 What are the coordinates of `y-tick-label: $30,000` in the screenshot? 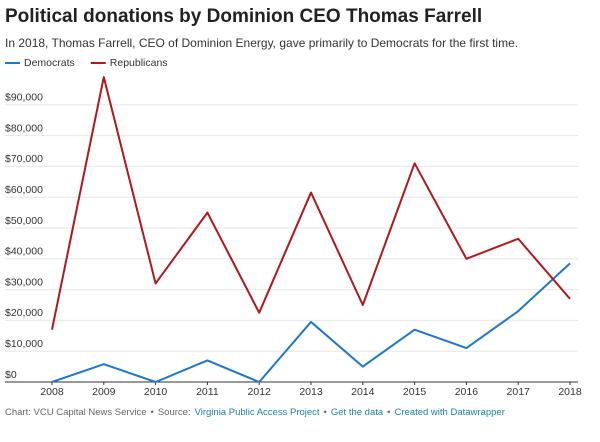 It's located at (24, 282).